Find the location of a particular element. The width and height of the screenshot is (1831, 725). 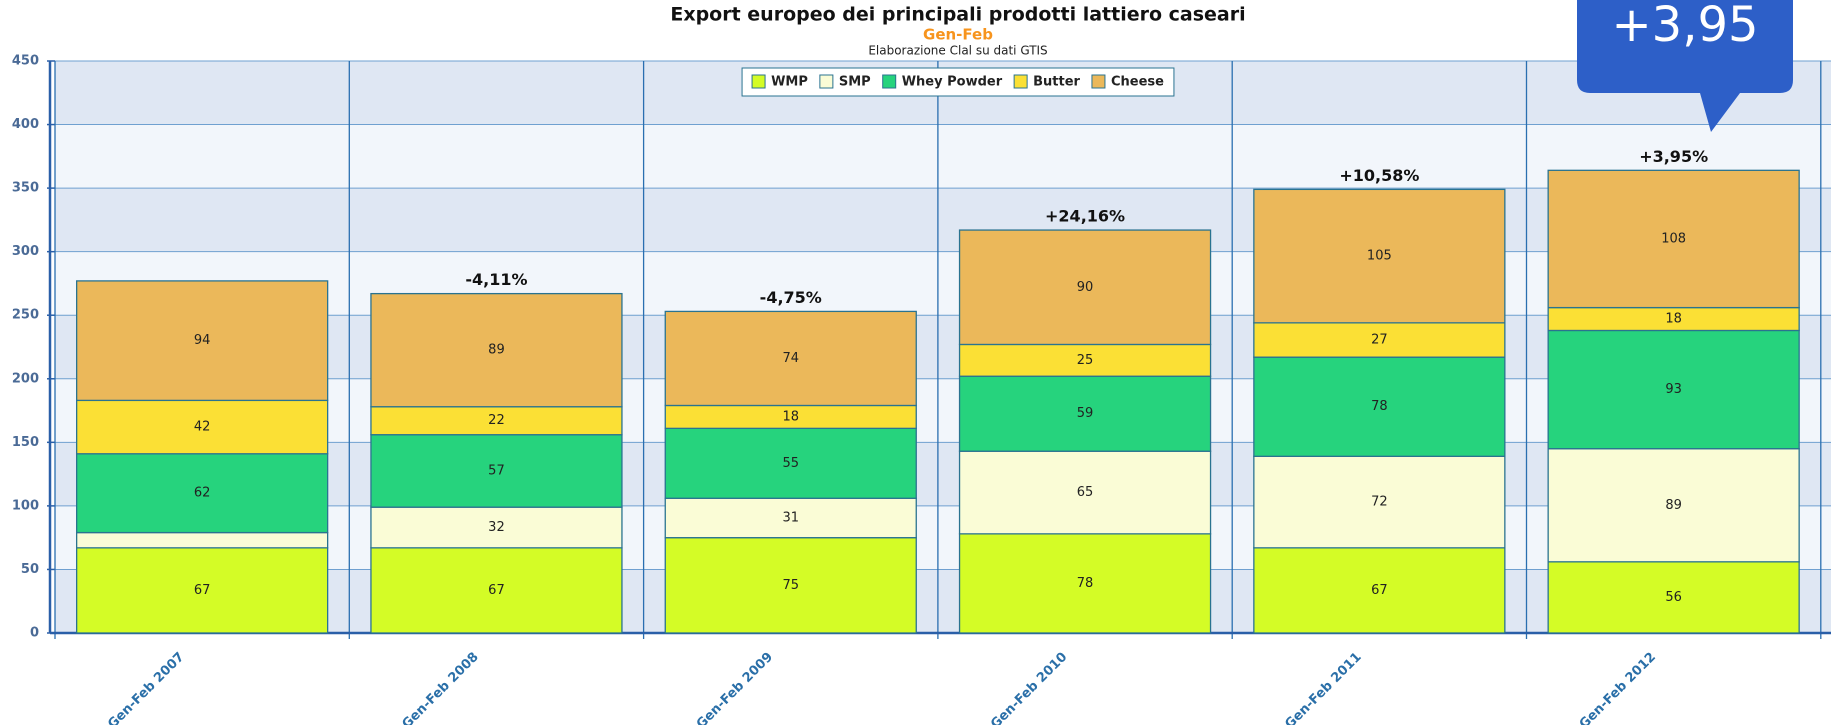

legend: WMP SMP Whey Powder Butter Cheese is located at coordinates (958, 82).